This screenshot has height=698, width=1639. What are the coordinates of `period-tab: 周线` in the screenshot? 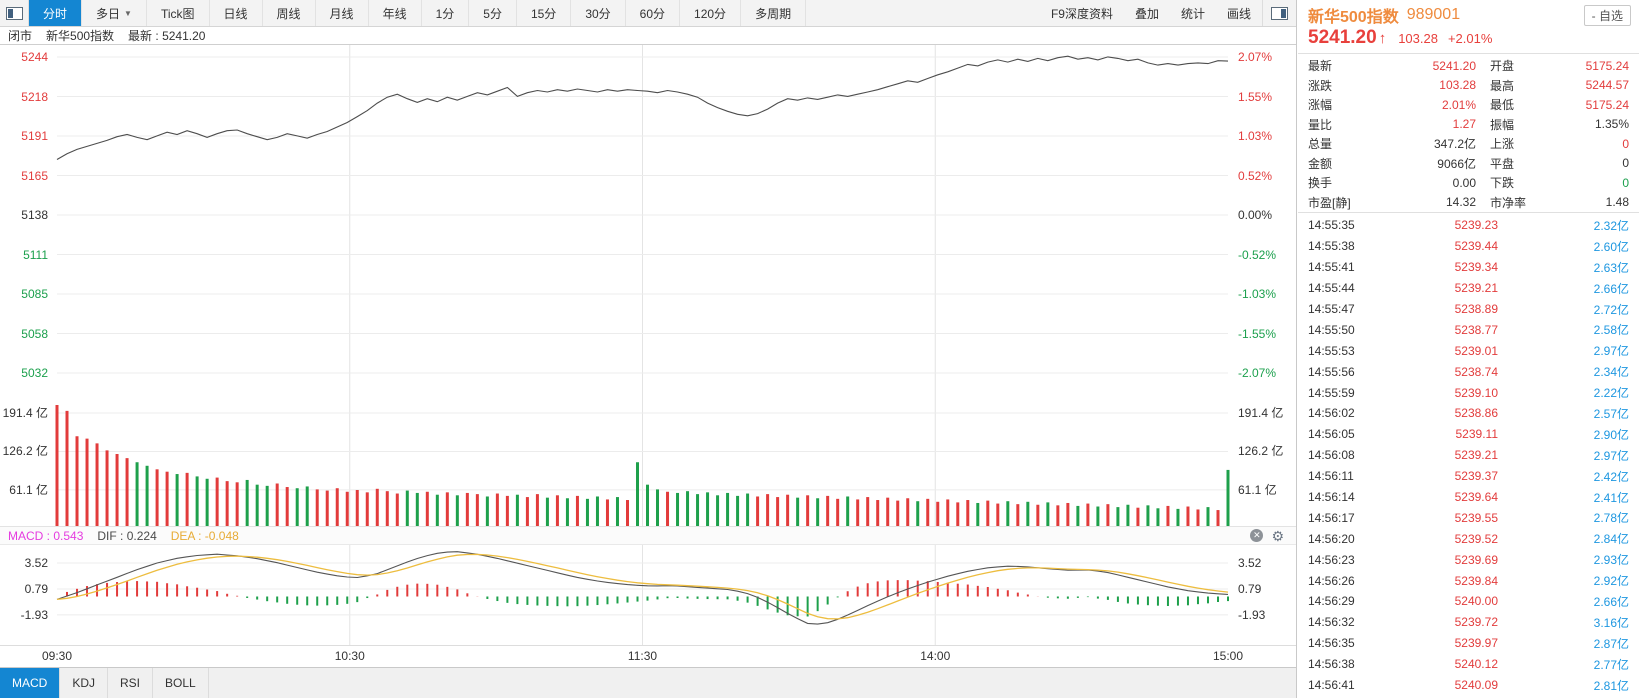 It's located at (289, 13).